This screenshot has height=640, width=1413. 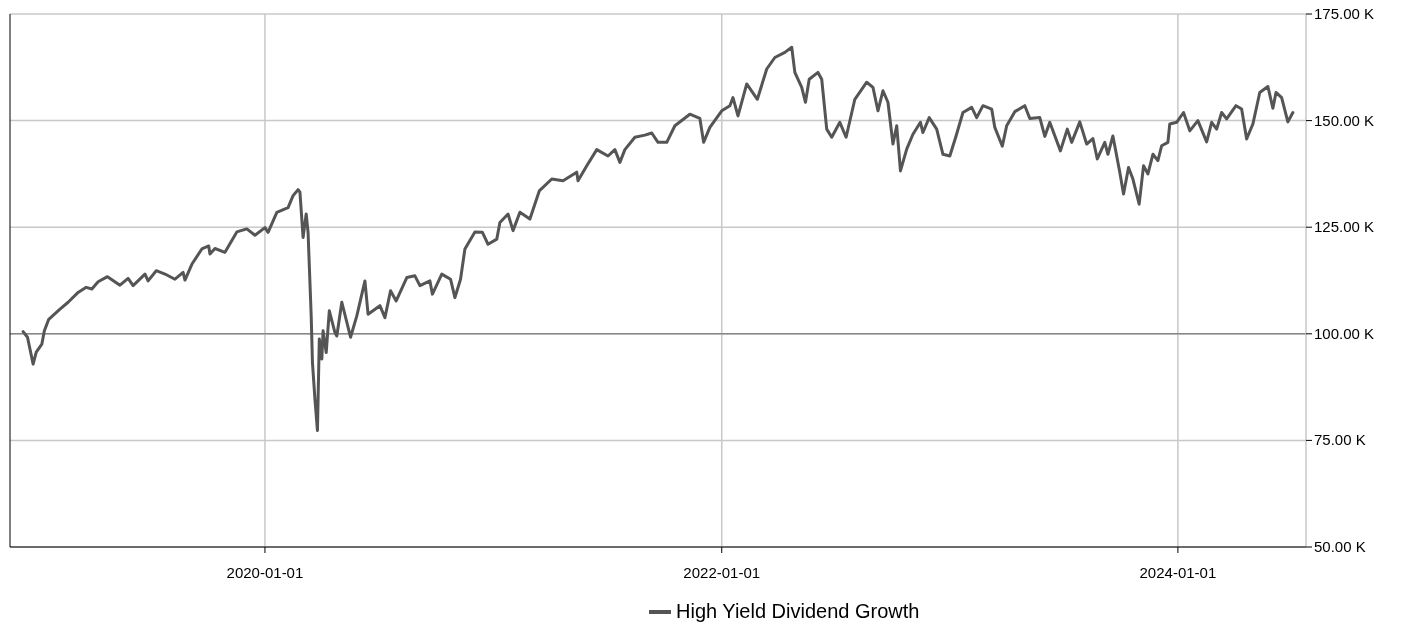 What do you see at coordinates (1340, 546) in the screenshot?
I see `y-tick-label: 50.00 K` at bounding box center [1340, 546].